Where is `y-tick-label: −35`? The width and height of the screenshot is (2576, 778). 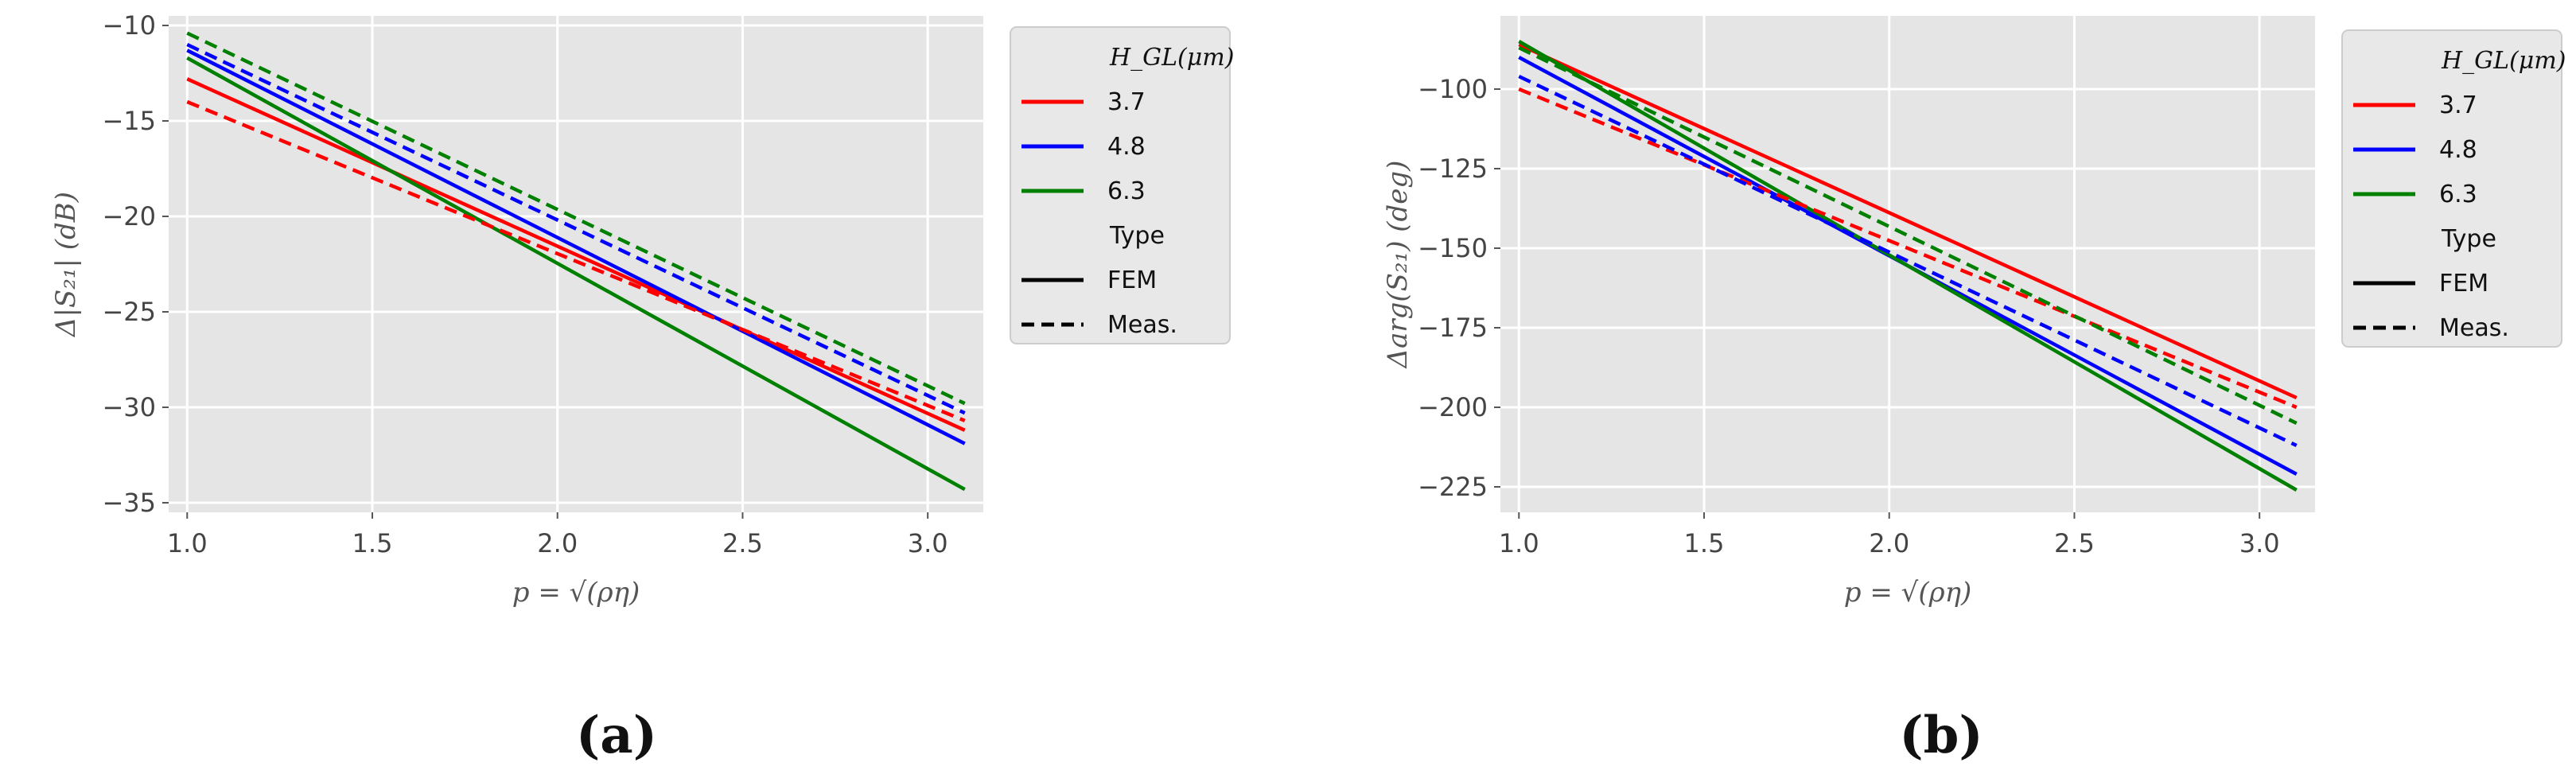
y-tick-label: −35 is located at coordinates (129, 503).